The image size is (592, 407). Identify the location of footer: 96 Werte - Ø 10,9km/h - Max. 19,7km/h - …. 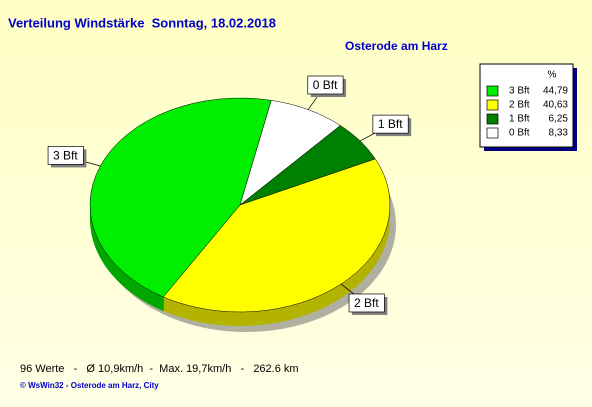
(159, 369).